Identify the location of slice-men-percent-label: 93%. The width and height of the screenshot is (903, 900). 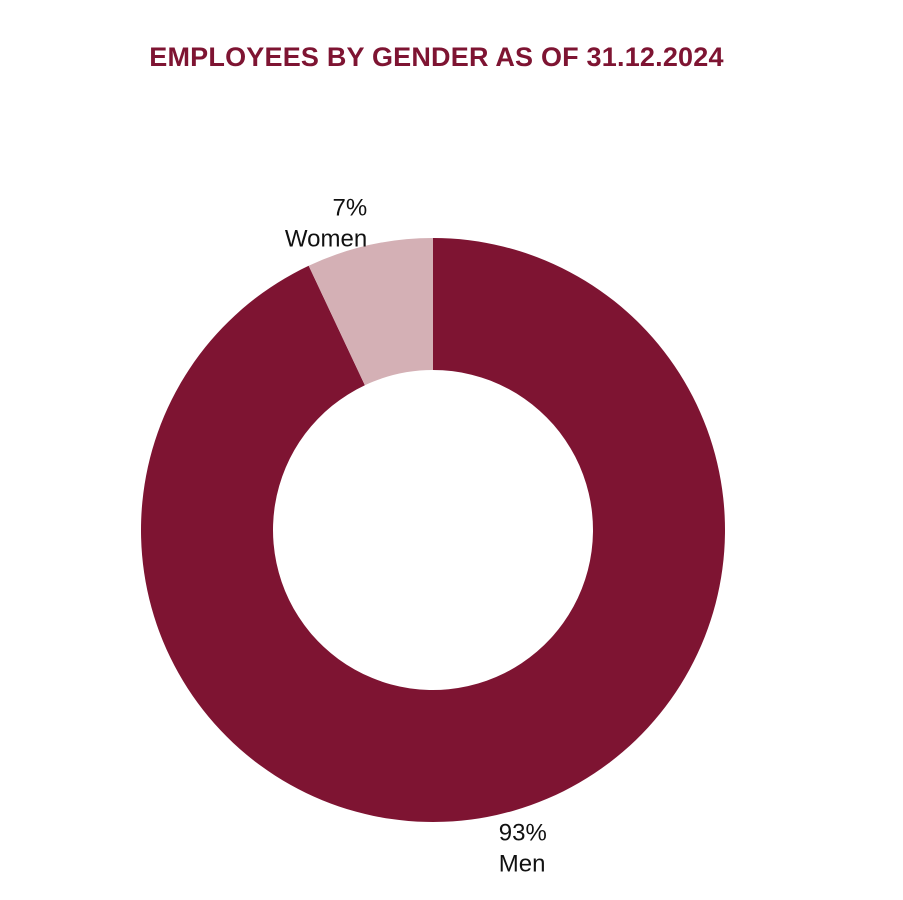
(523, 832).